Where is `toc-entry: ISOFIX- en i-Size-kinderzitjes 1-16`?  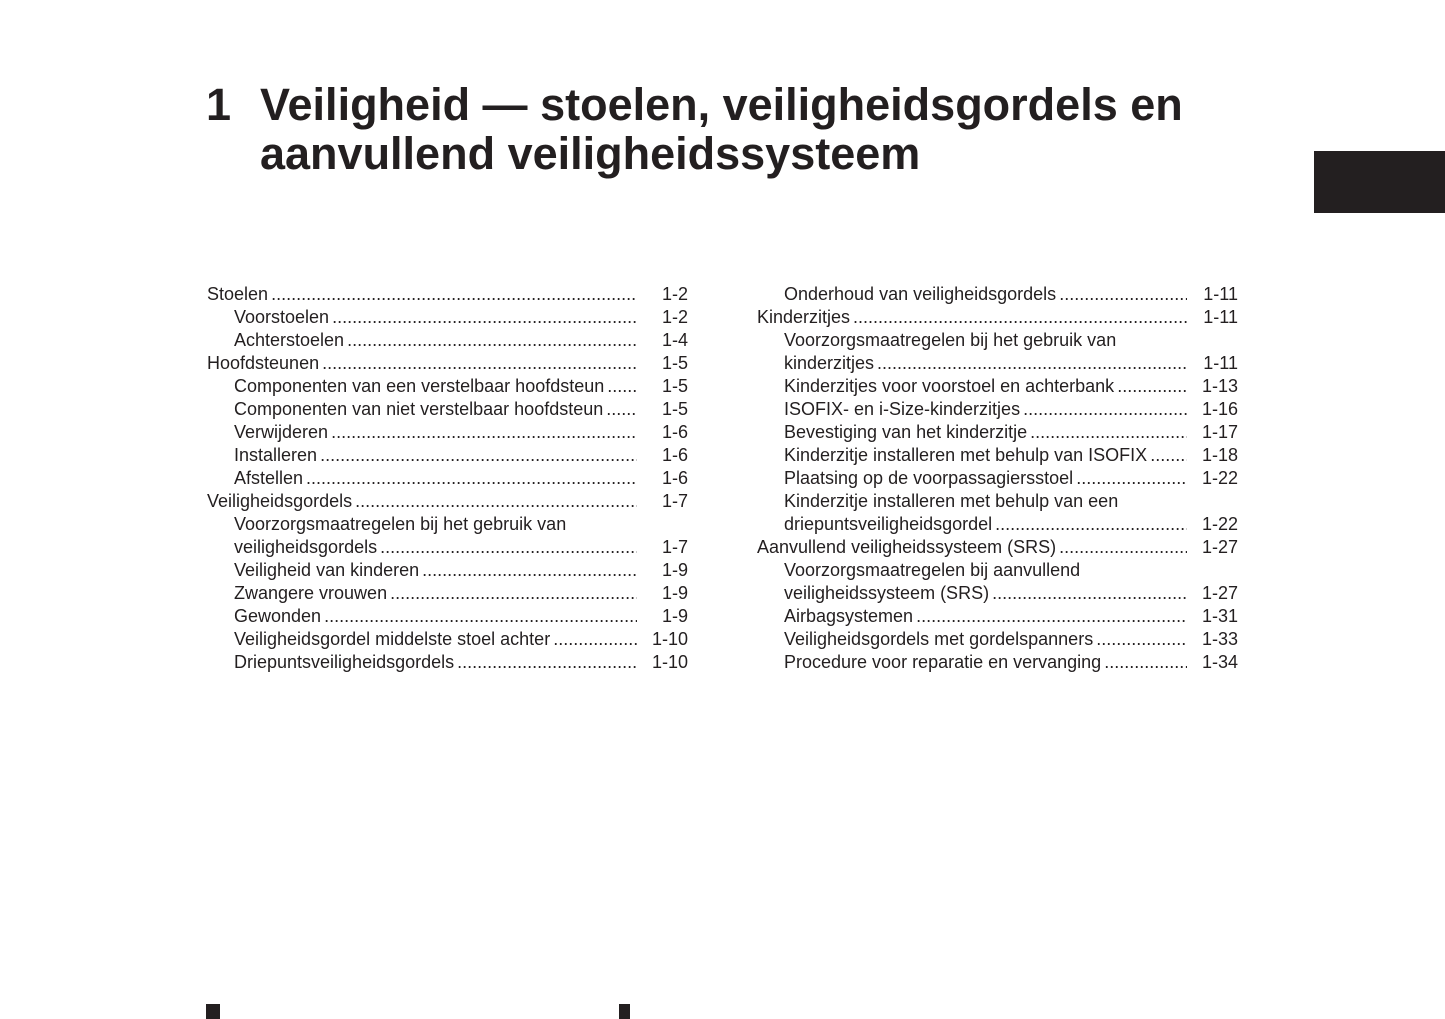 toc-entry: ISOFIX- en i-Size-kinderzitjes 1-16 is located at coordinates (997, 409).